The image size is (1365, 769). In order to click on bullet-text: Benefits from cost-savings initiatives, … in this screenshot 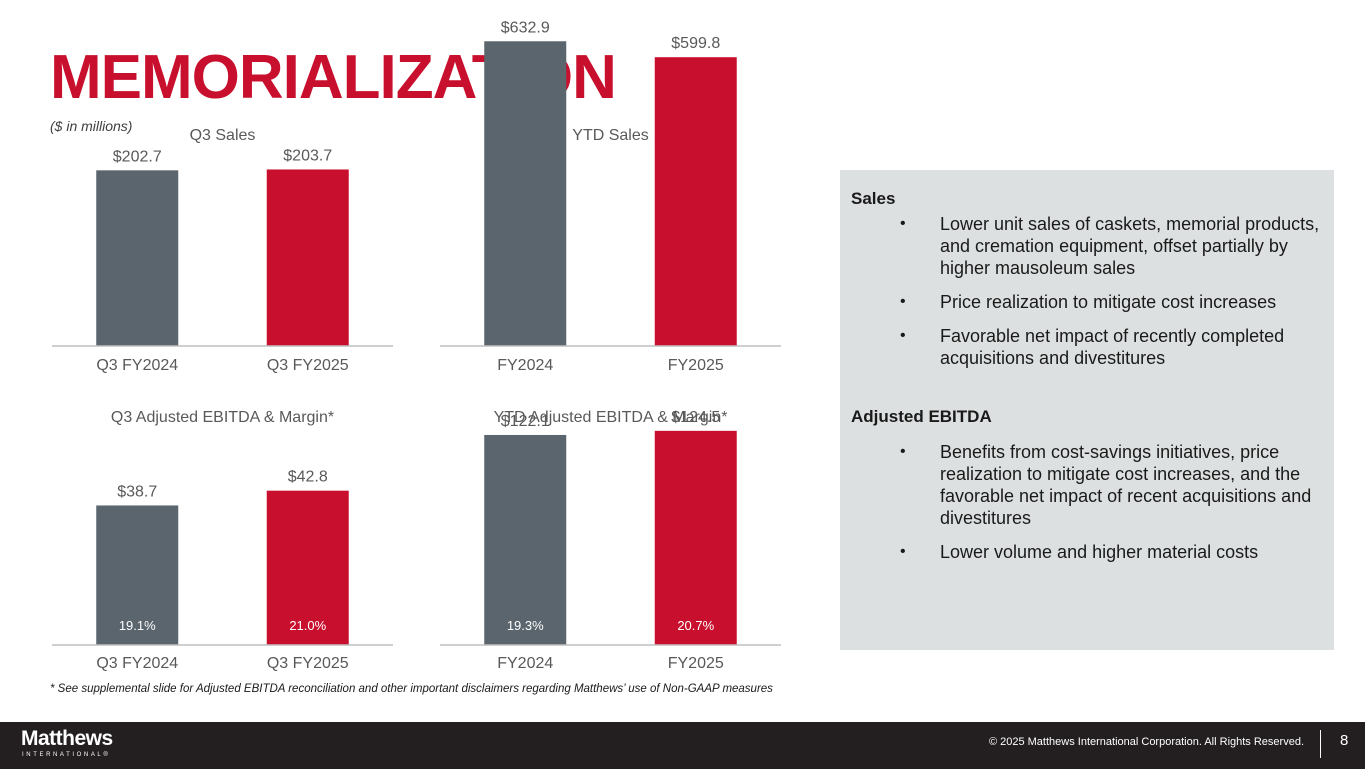, I will do `click(1126, 485)`.